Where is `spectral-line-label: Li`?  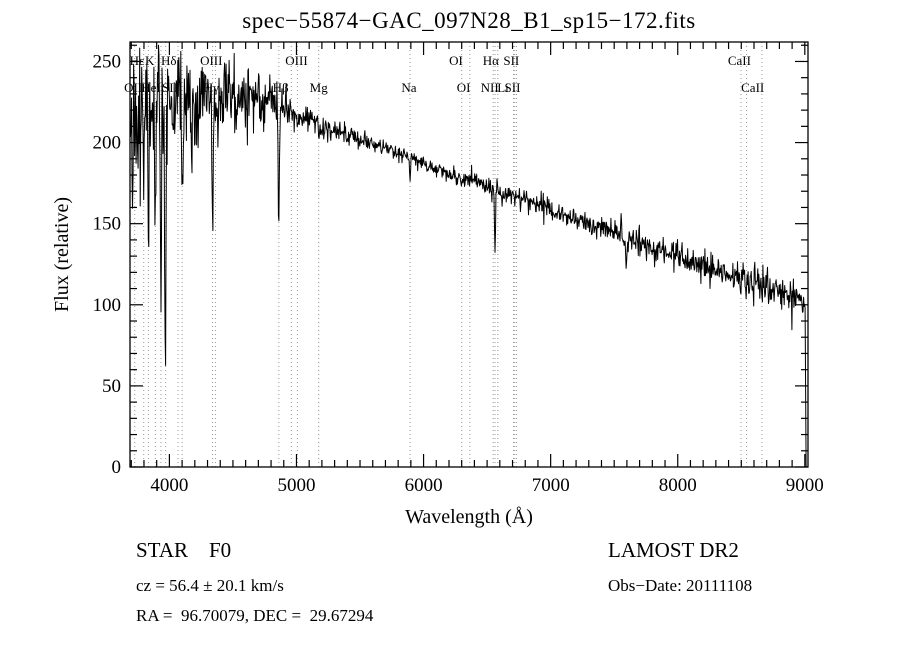 spectral-line-label: Li is located at coordinates (503, 87).